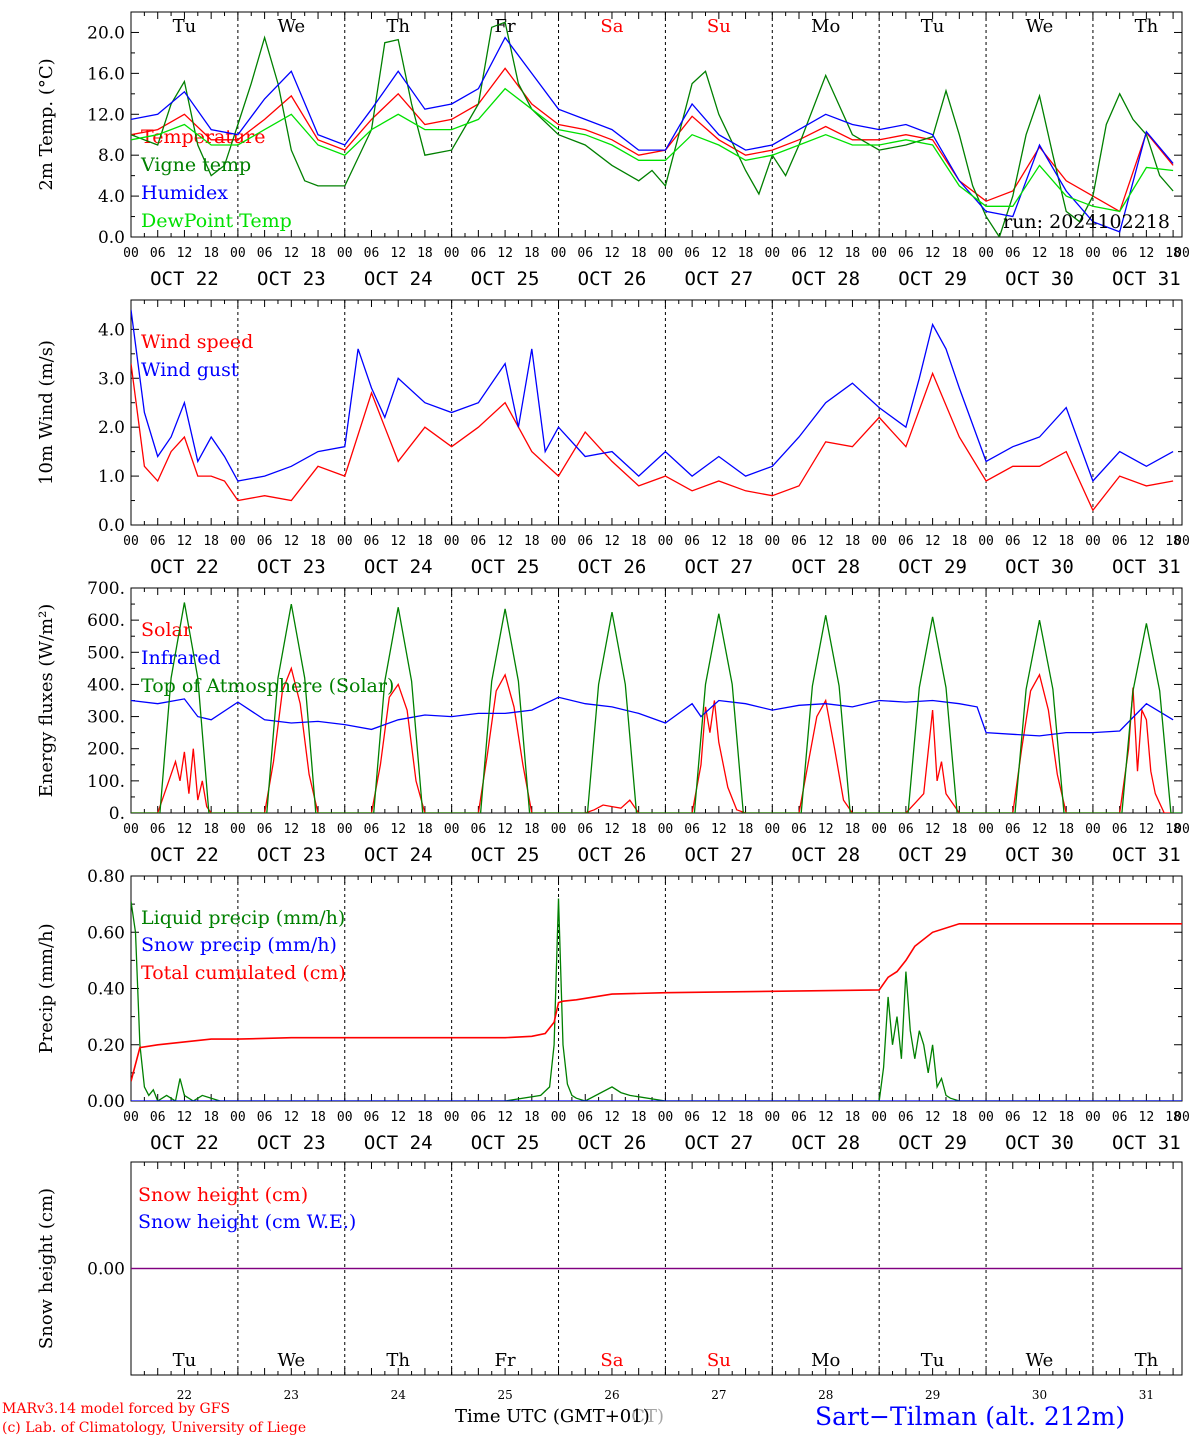 This screenshot has height=1440, width=1194. What do you see at coordinates (46, 1268) in the screenshot?
I see `y-axis-title: Snow height (cm)` at bounding box center [46, 1268].